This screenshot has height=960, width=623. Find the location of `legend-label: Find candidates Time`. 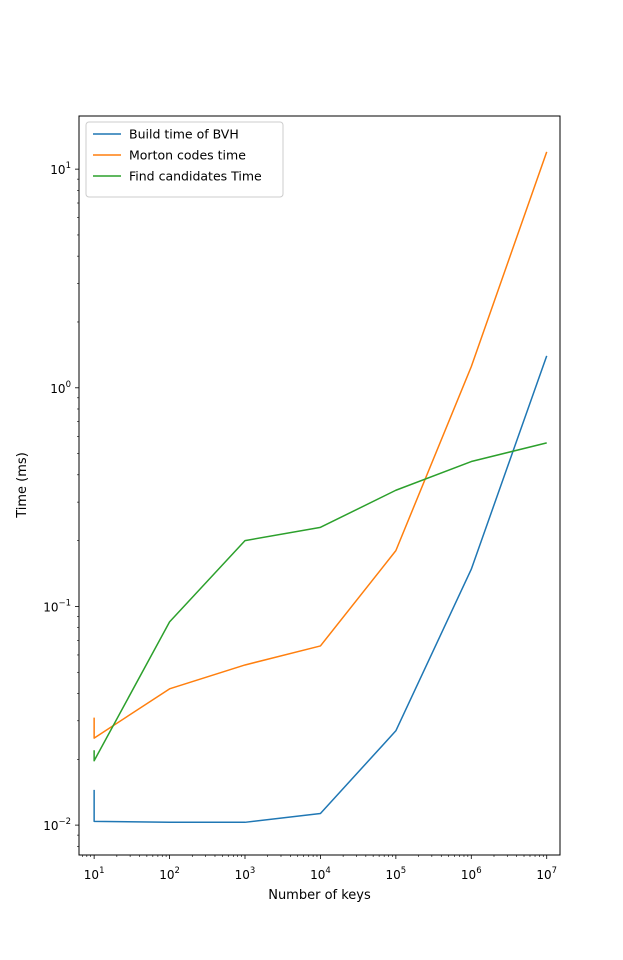

legend-label: Find candidates Time is located at coordinates (195, 176).